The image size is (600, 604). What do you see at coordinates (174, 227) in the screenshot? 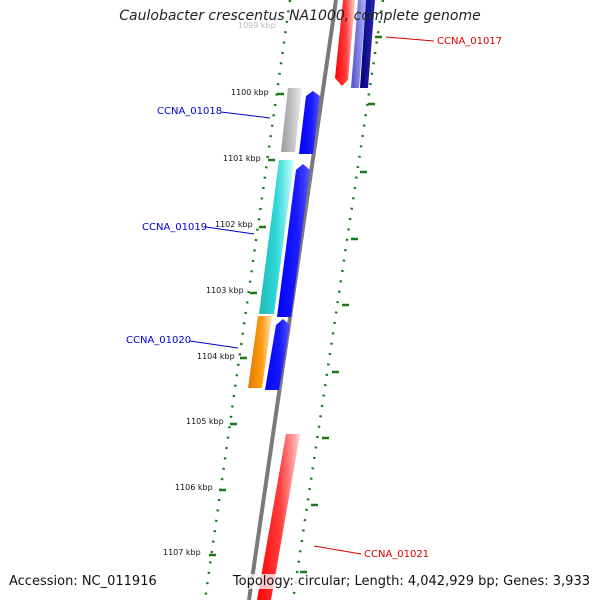
I see `gene-label-ccna-01019: CCNA_01019` at bounding box center [174, 227].